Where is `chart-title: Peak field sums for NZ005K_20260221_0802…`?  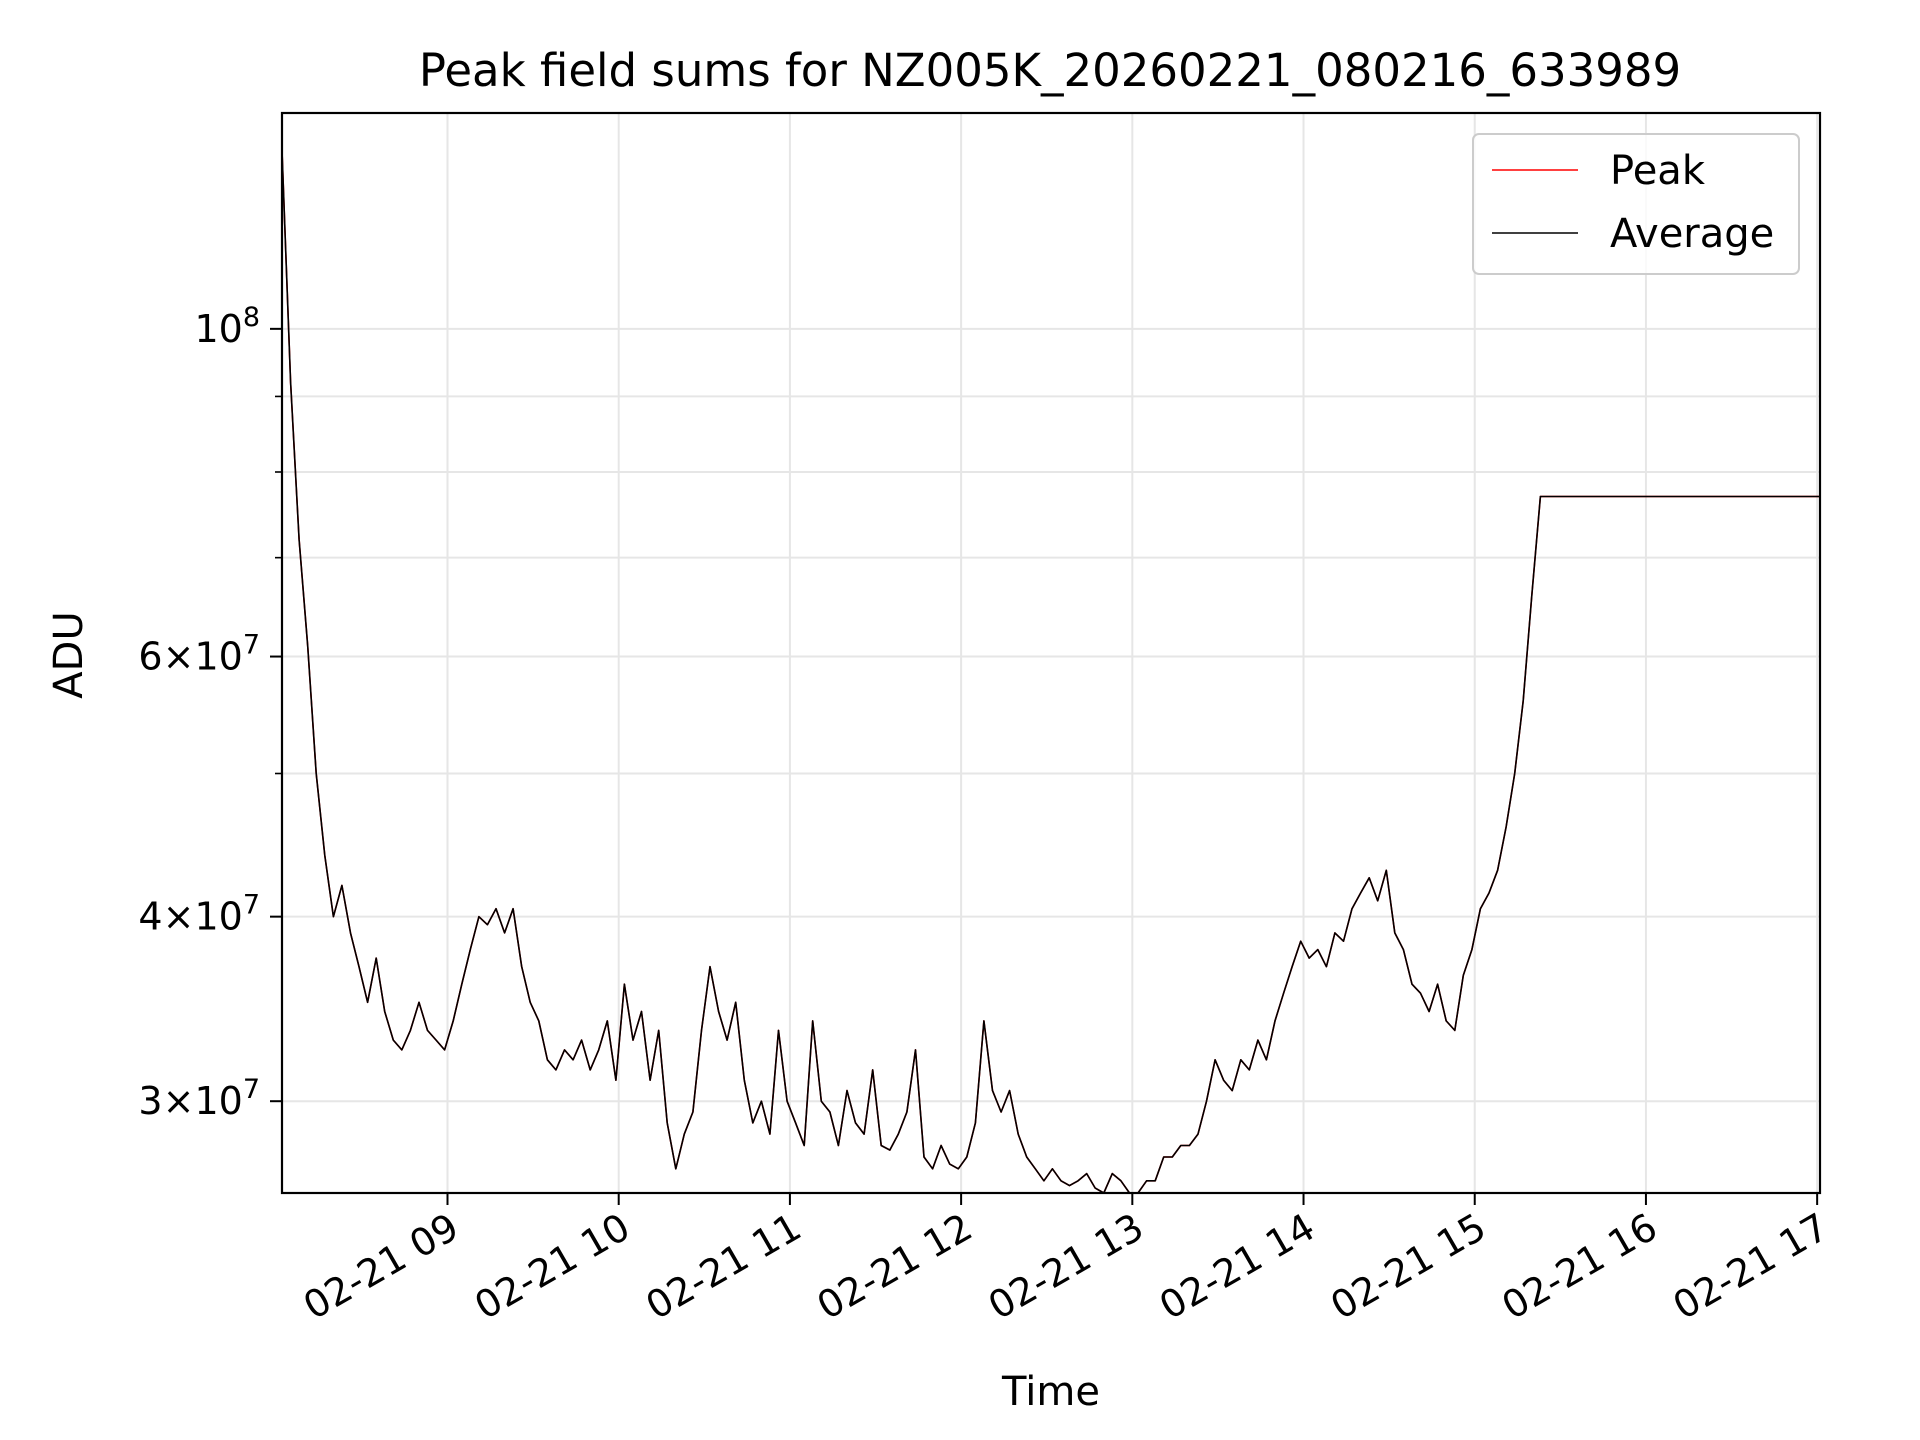 chart-title: Peak field sums for NZ005K_20260221_0802… is located at coordinates (1050, 70).